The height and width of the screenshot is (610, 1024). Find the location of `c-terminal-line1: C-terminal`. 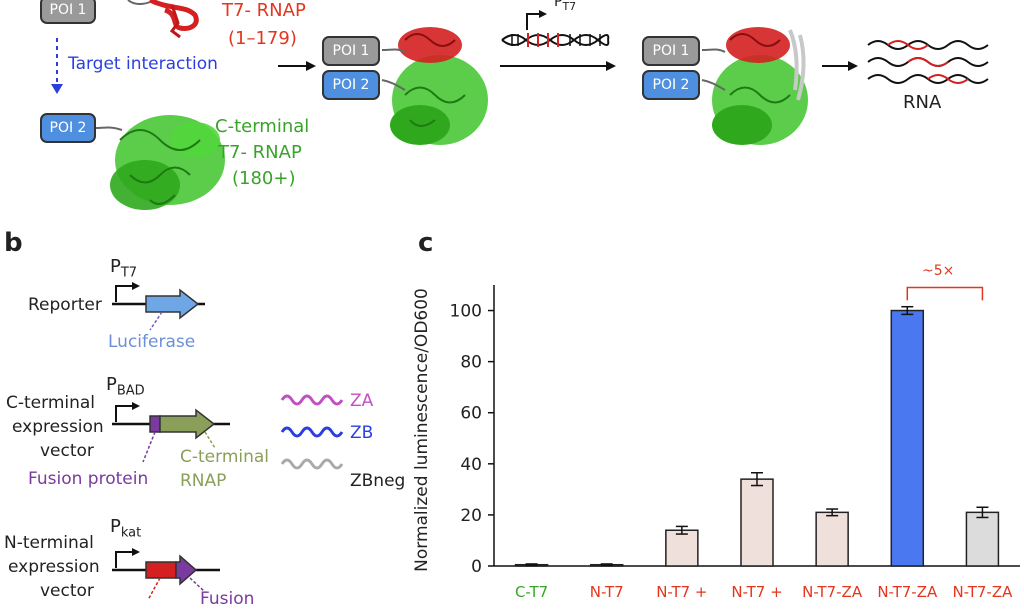

c-terminal-line1: C-terminal is located at coordinates (262, 126).